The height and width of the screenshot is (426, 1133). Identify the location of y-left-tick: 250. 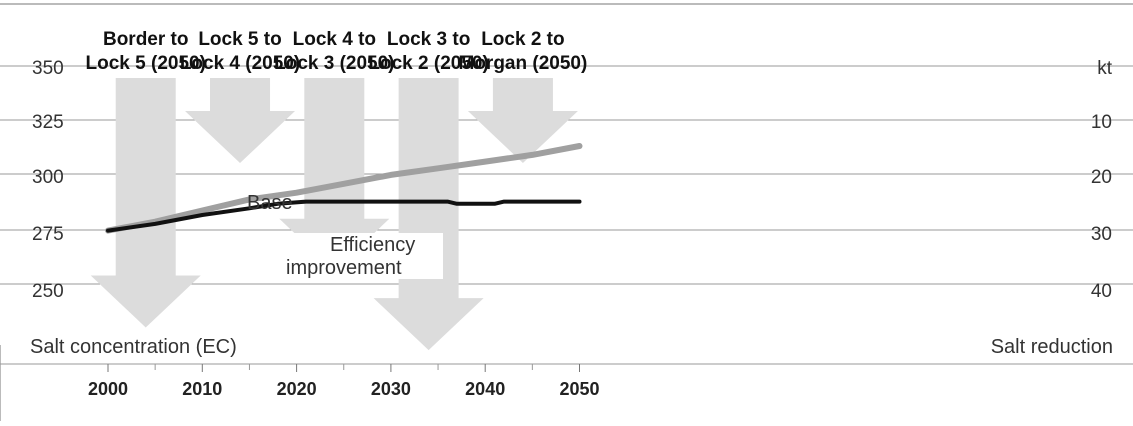
(48, 291).